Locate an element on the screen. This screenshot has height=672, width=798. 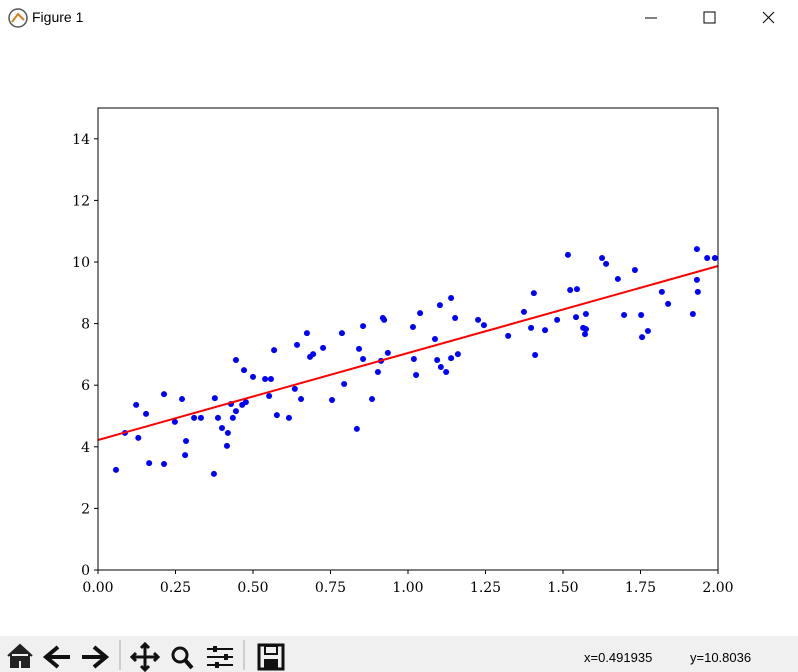
zoom-button is located at coordinates (180, 655).